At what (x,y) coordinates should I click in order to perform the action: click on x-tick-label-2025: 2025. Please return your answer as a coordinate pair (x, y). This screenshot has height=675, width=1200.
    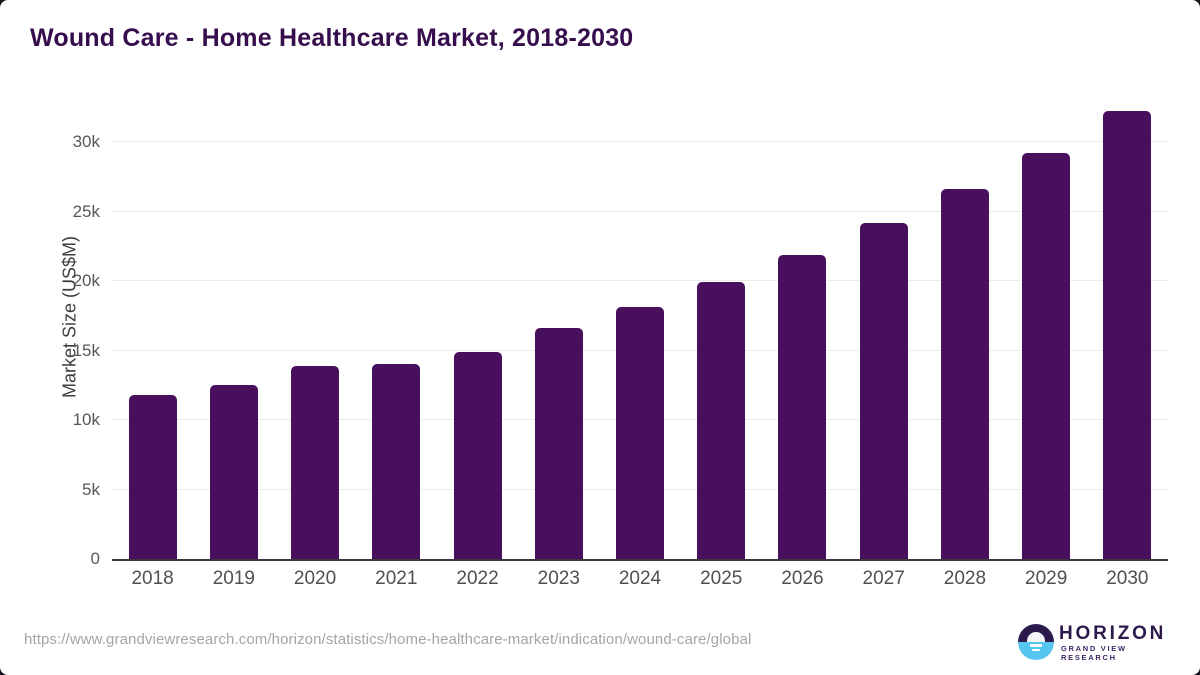
    Looking at the image, I should click on (721, 578).